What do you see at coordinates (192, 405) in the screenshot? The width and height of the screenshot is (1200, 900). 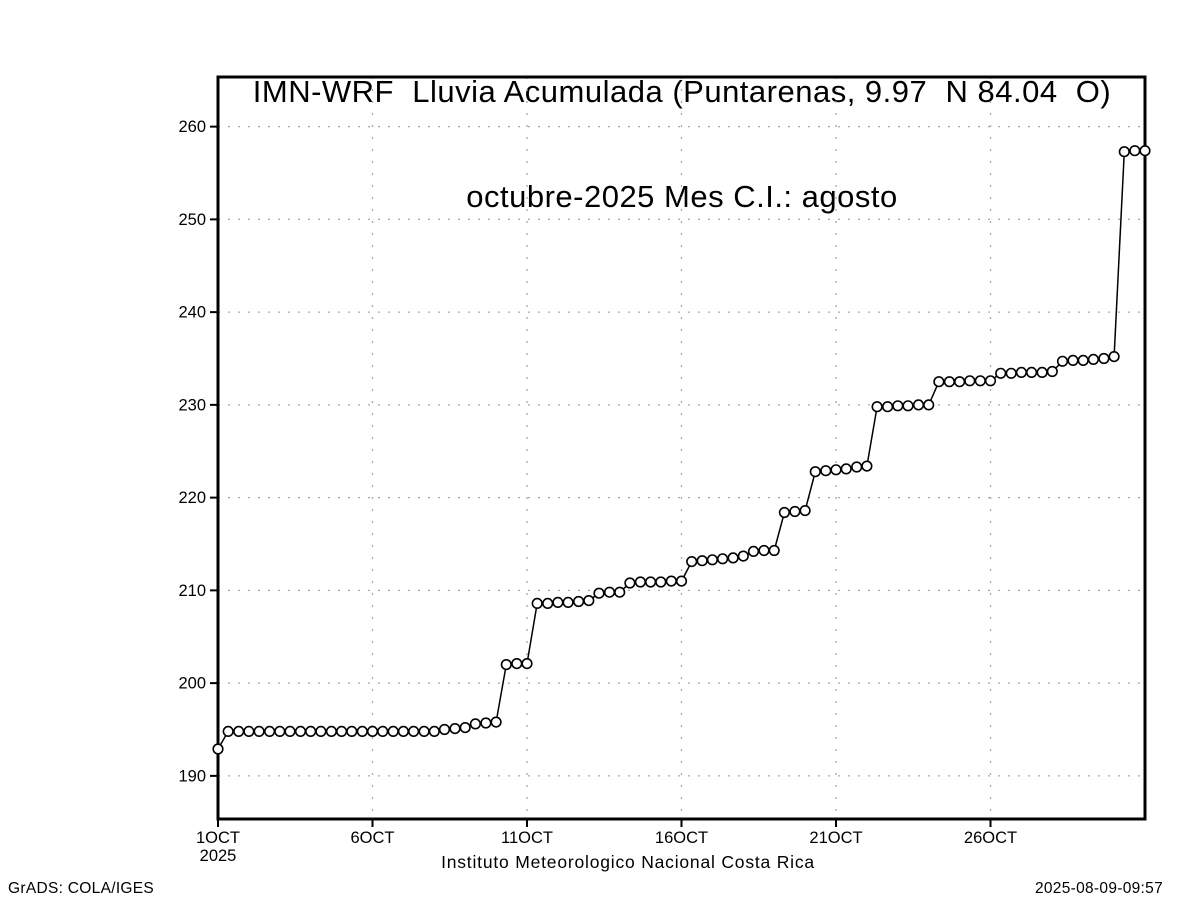 I see `y-axis-tick-label: 230` at bounding box center [192, 405].